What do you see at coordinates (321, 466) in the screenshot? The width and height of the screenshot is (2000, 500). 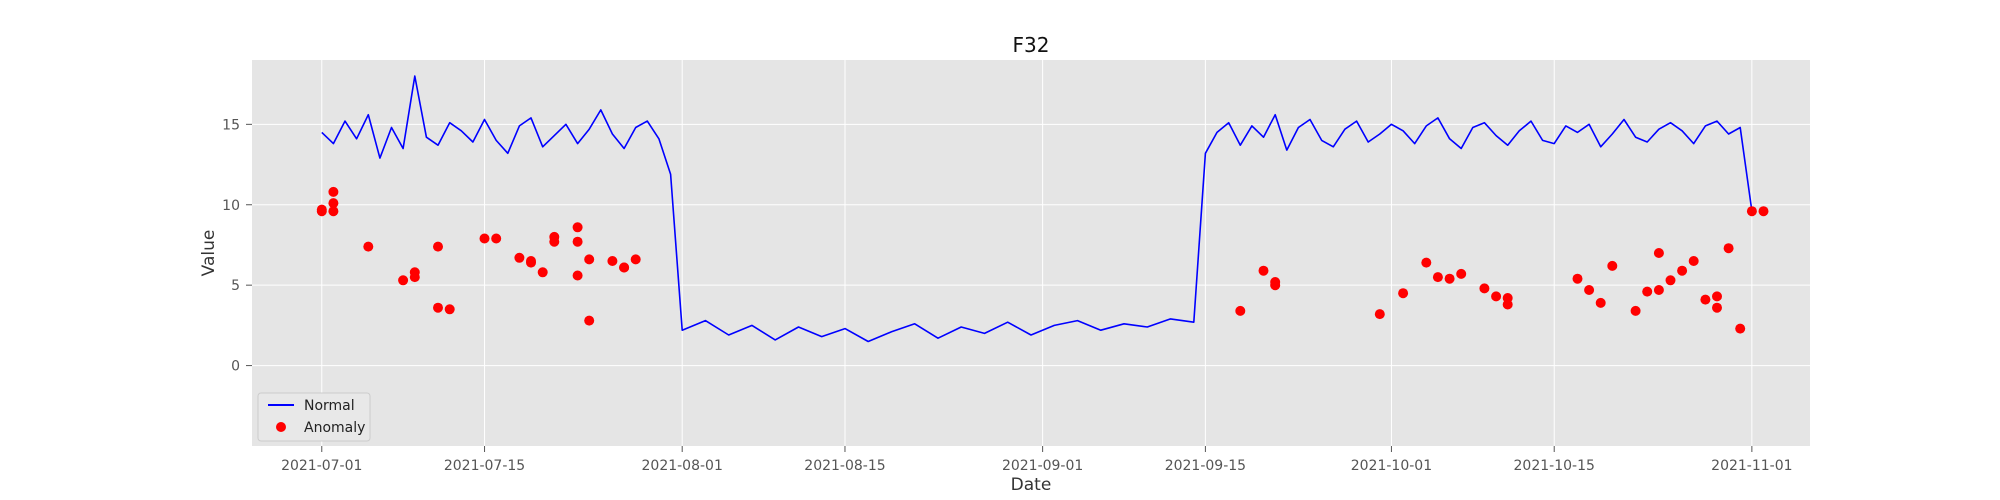 I see `x-tick-label: 2021-07-01` at bounding box center [321, 466].